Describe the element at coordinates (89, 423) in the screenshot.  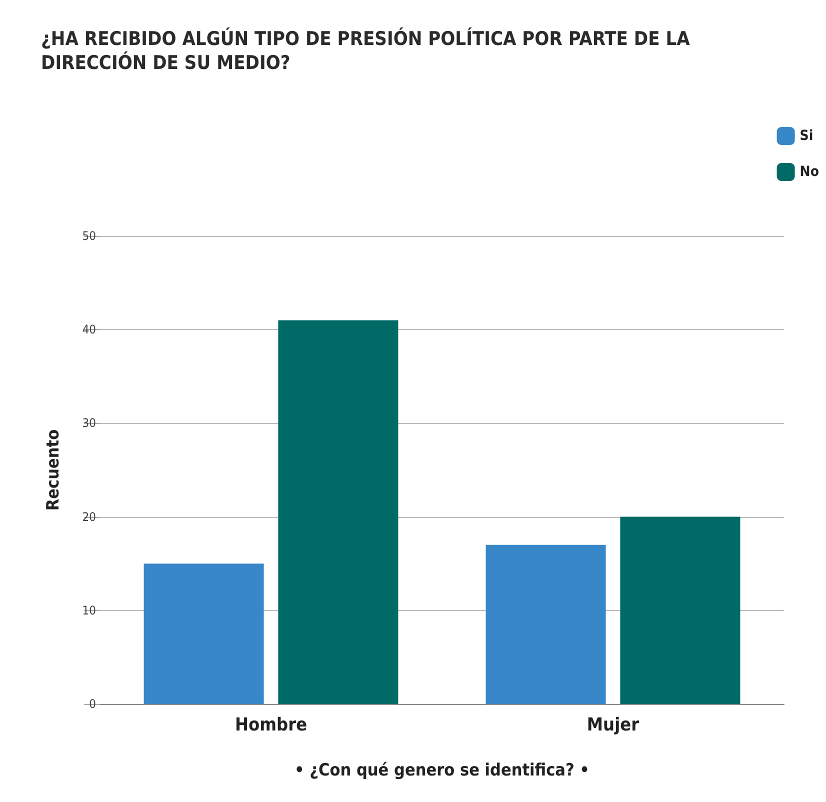
I see `y-tick-label: 30` at that location.